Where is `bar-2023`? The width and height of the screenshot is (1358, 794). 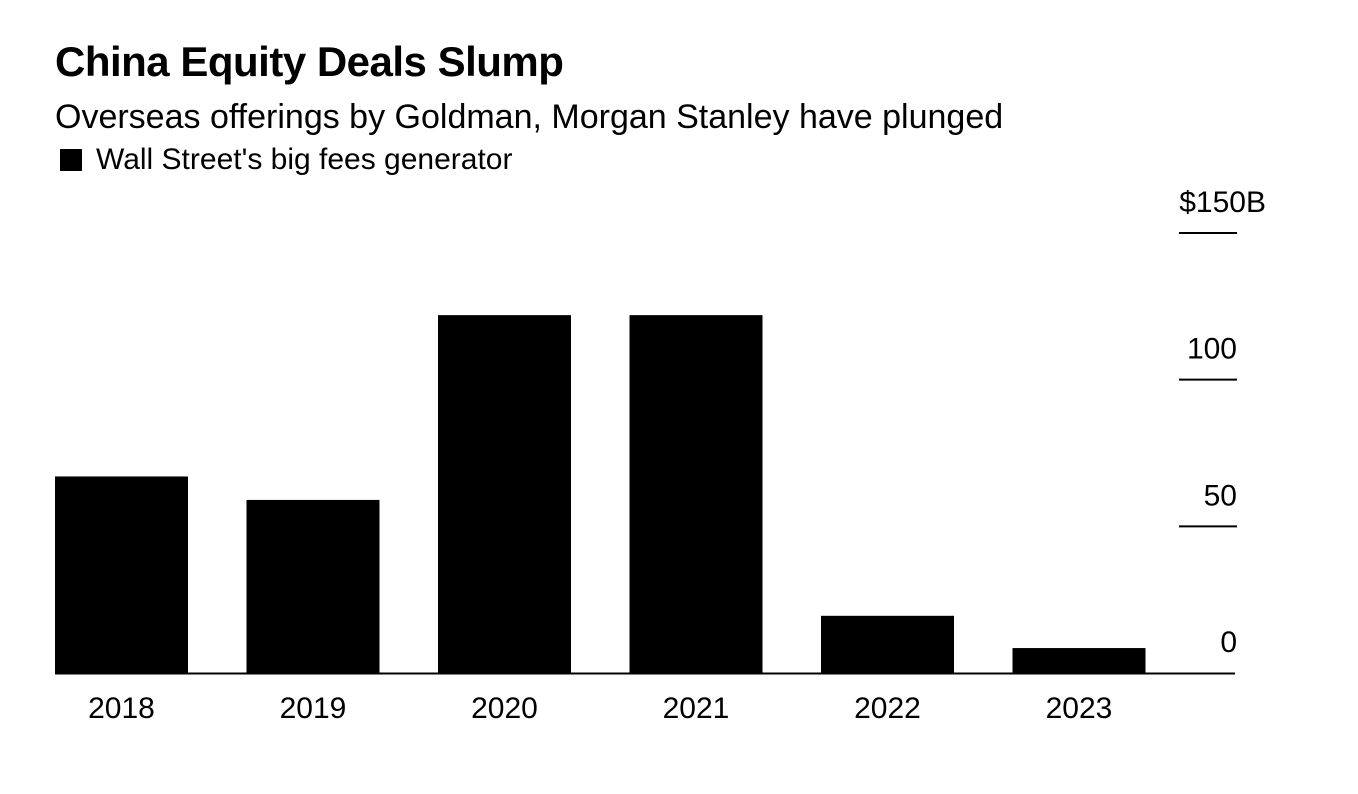
bar-2023 is located at coordinates (1079, 660).